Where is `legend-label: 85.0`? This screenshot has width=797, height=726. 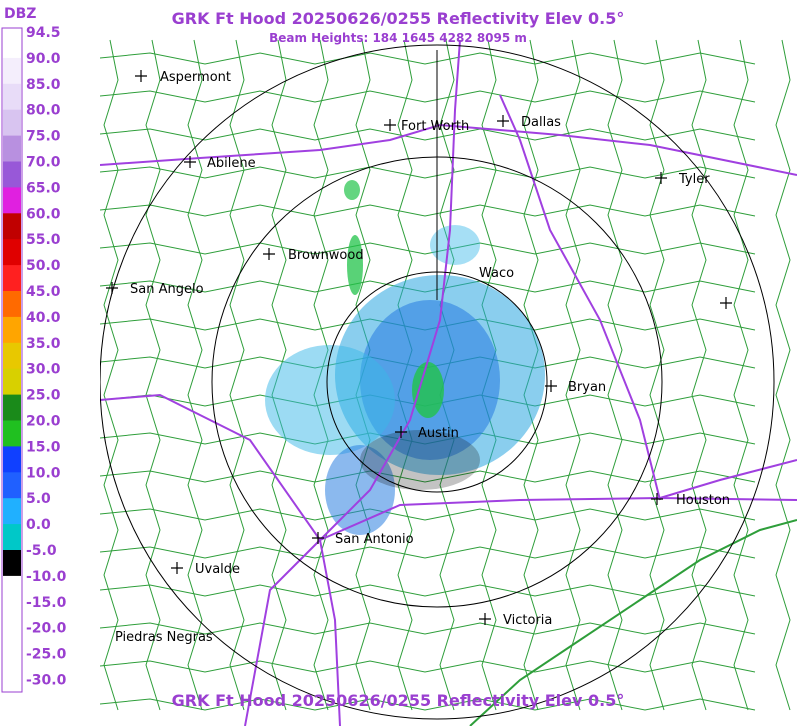 legend-label: 85.0 is located at coordinates (43, 85).